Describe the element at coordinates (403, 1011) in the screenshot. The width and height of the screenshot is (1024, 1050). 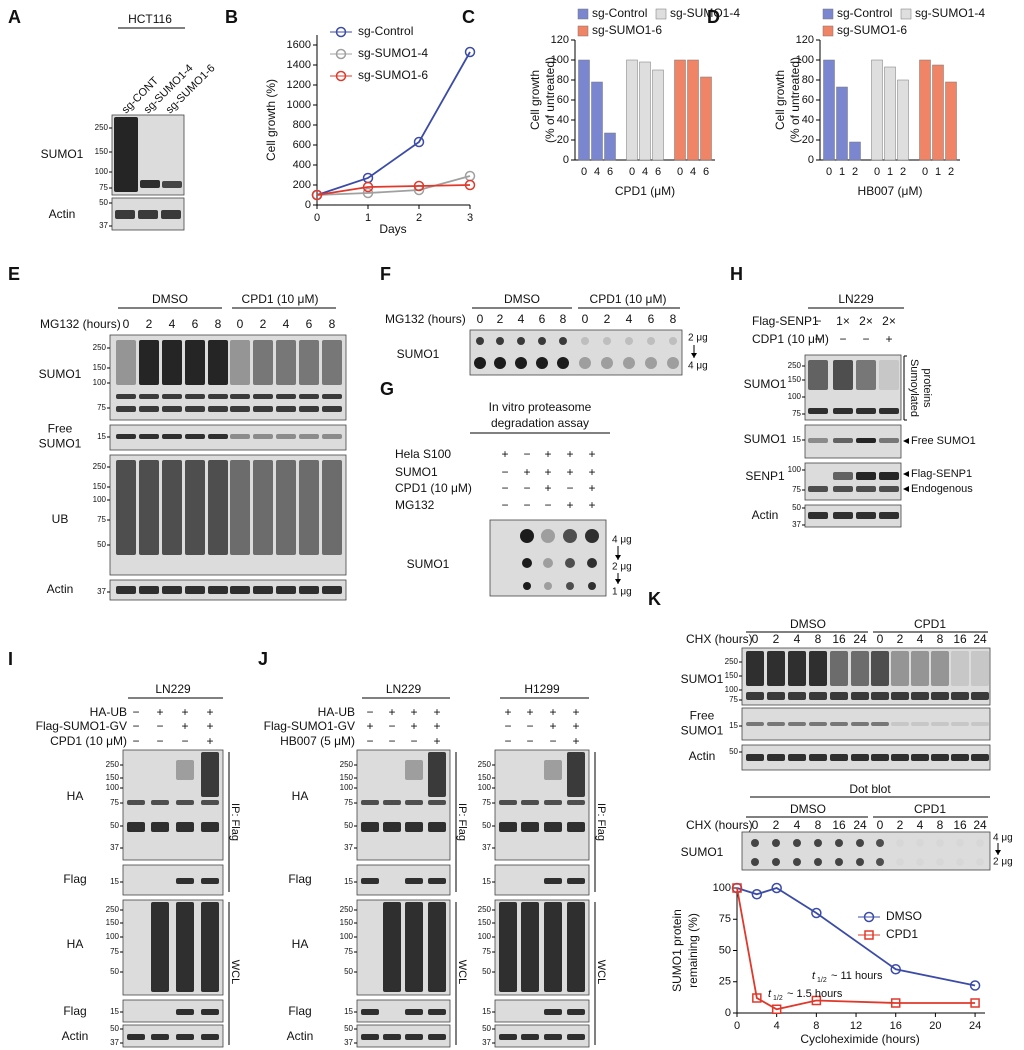
I see `blot` at that location.